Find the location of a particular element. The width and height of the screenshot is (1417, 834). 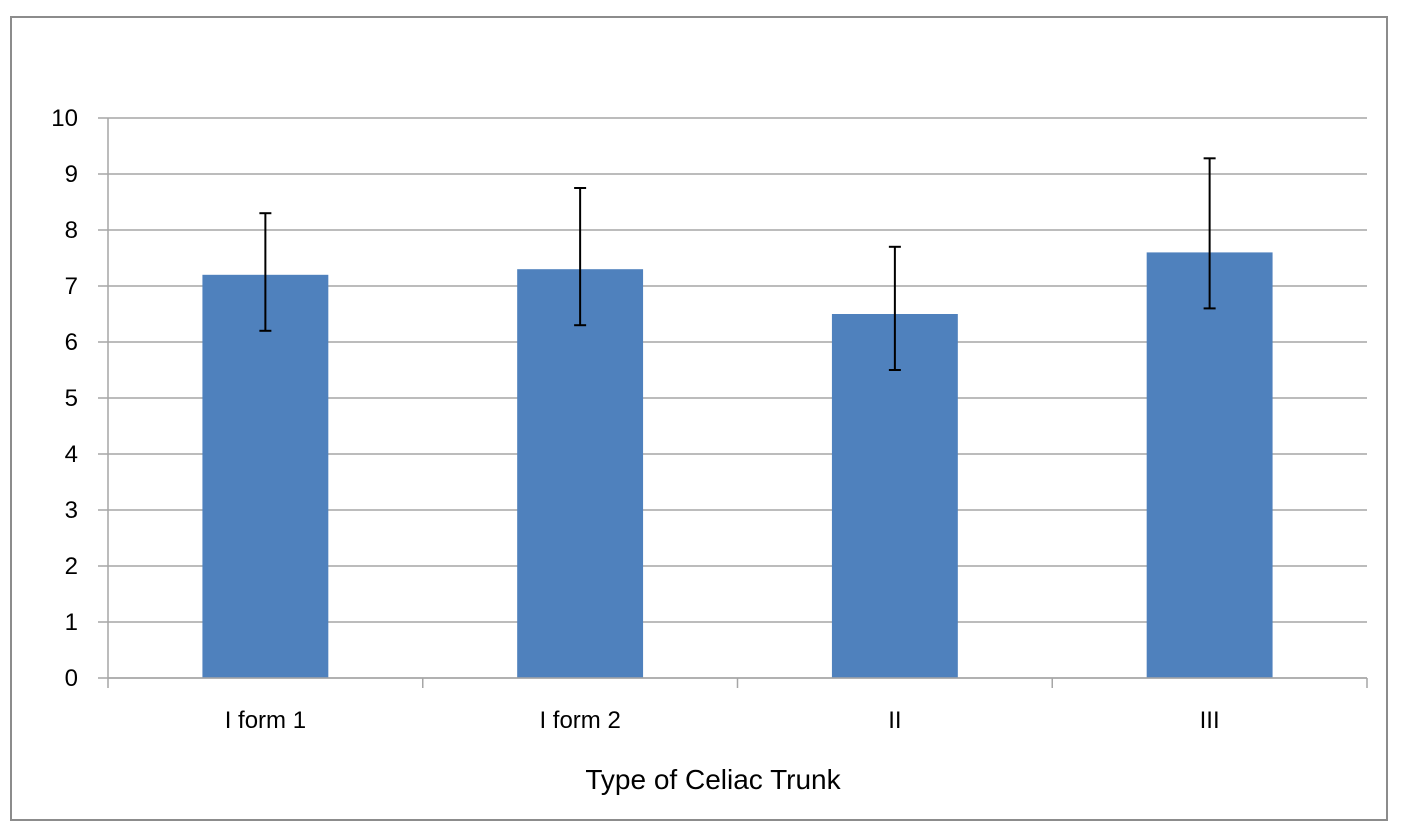

y-tick-label: 4 is located at coordinates (71, 454).